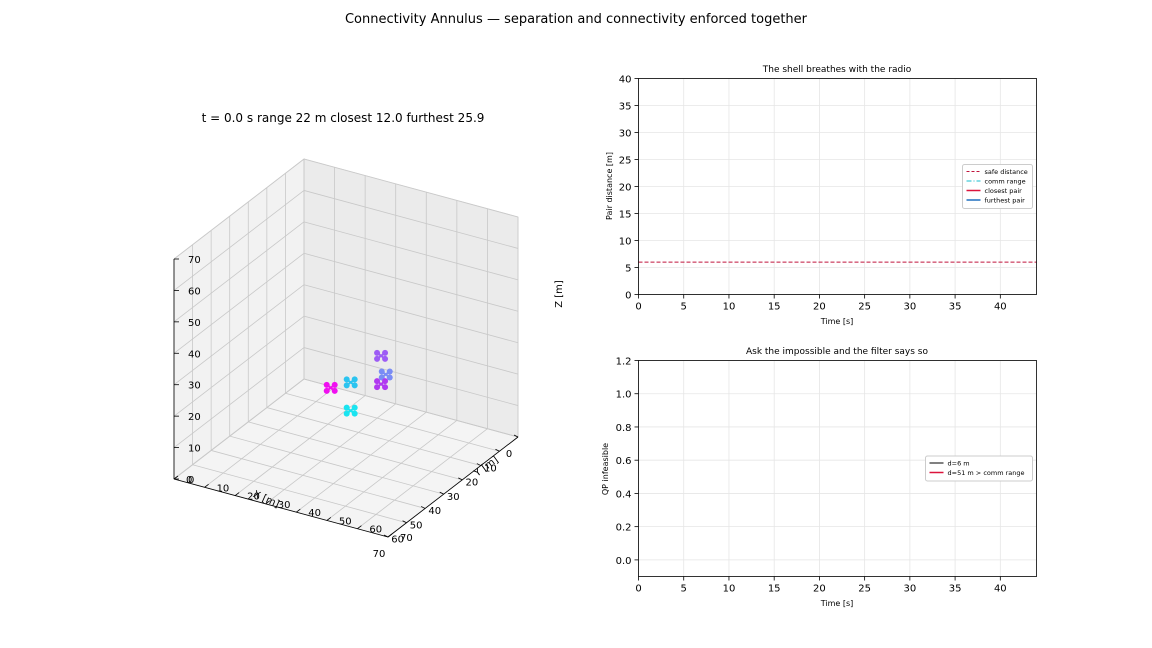 The image size is (1152, 648). Describe the element at coordinates (379, 554) in the screenshot. I see `x-tick-label: 70` at that location.